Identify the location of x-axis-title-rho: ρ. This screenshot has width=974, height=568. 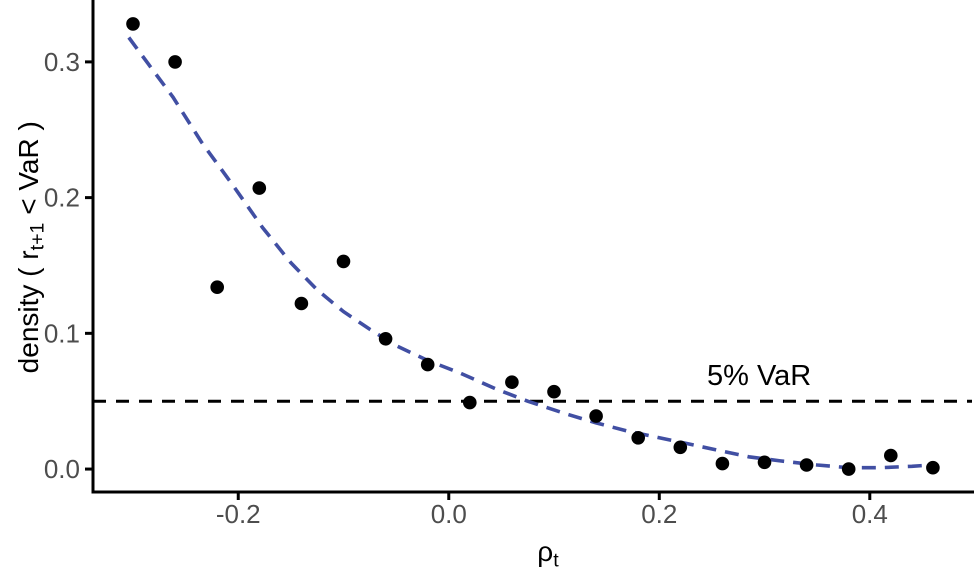
(545, 551).